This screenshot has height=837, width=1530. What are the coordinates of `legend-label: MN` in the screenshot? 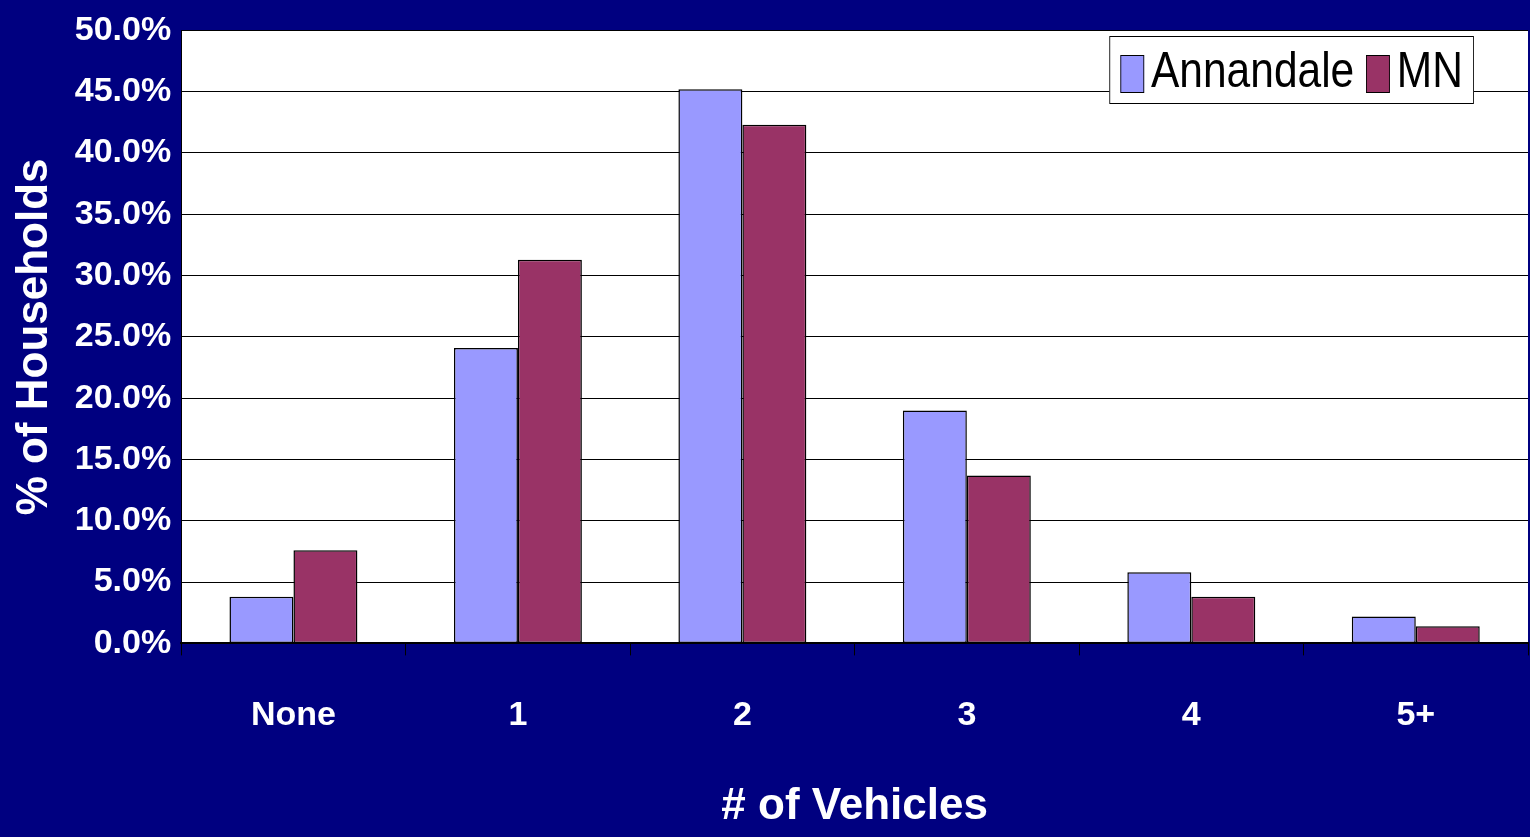 It's located at (1429, 70).